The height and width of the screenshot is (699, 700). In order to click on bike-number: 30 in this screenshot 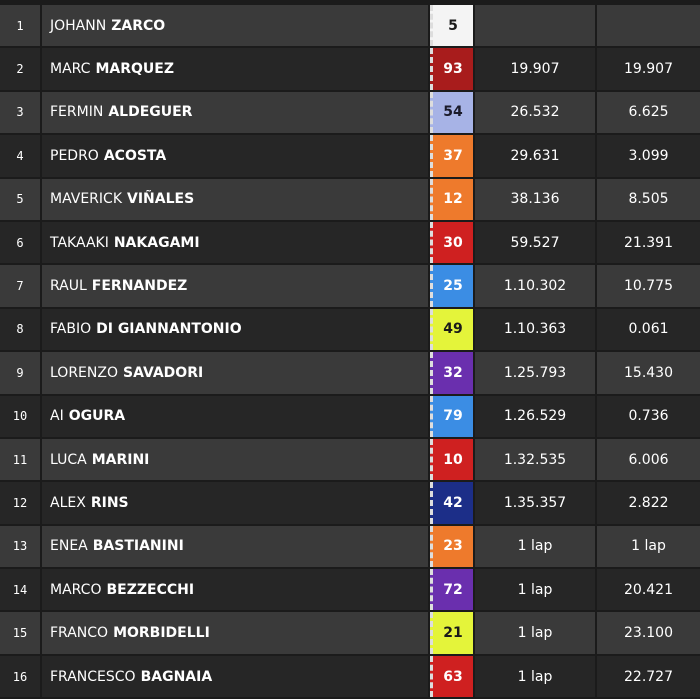, I will do `click(451, 242)`.